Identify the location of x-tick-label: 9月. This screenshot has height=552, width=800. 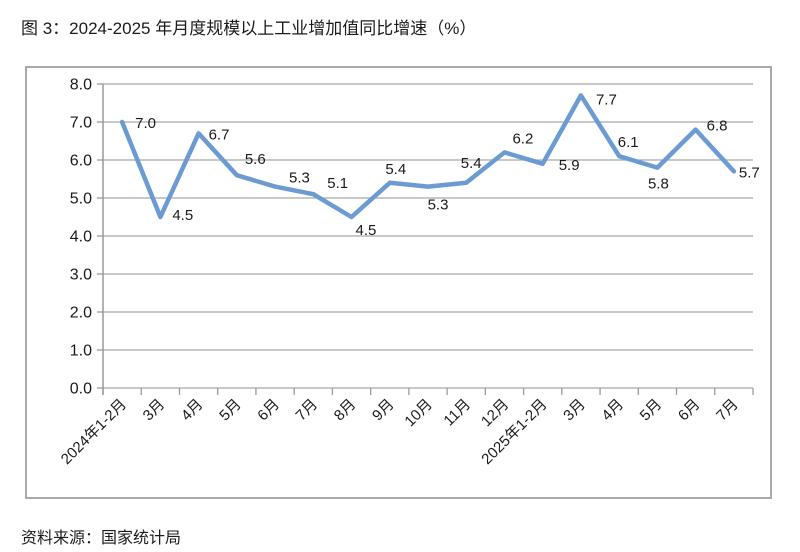
(383, 410).